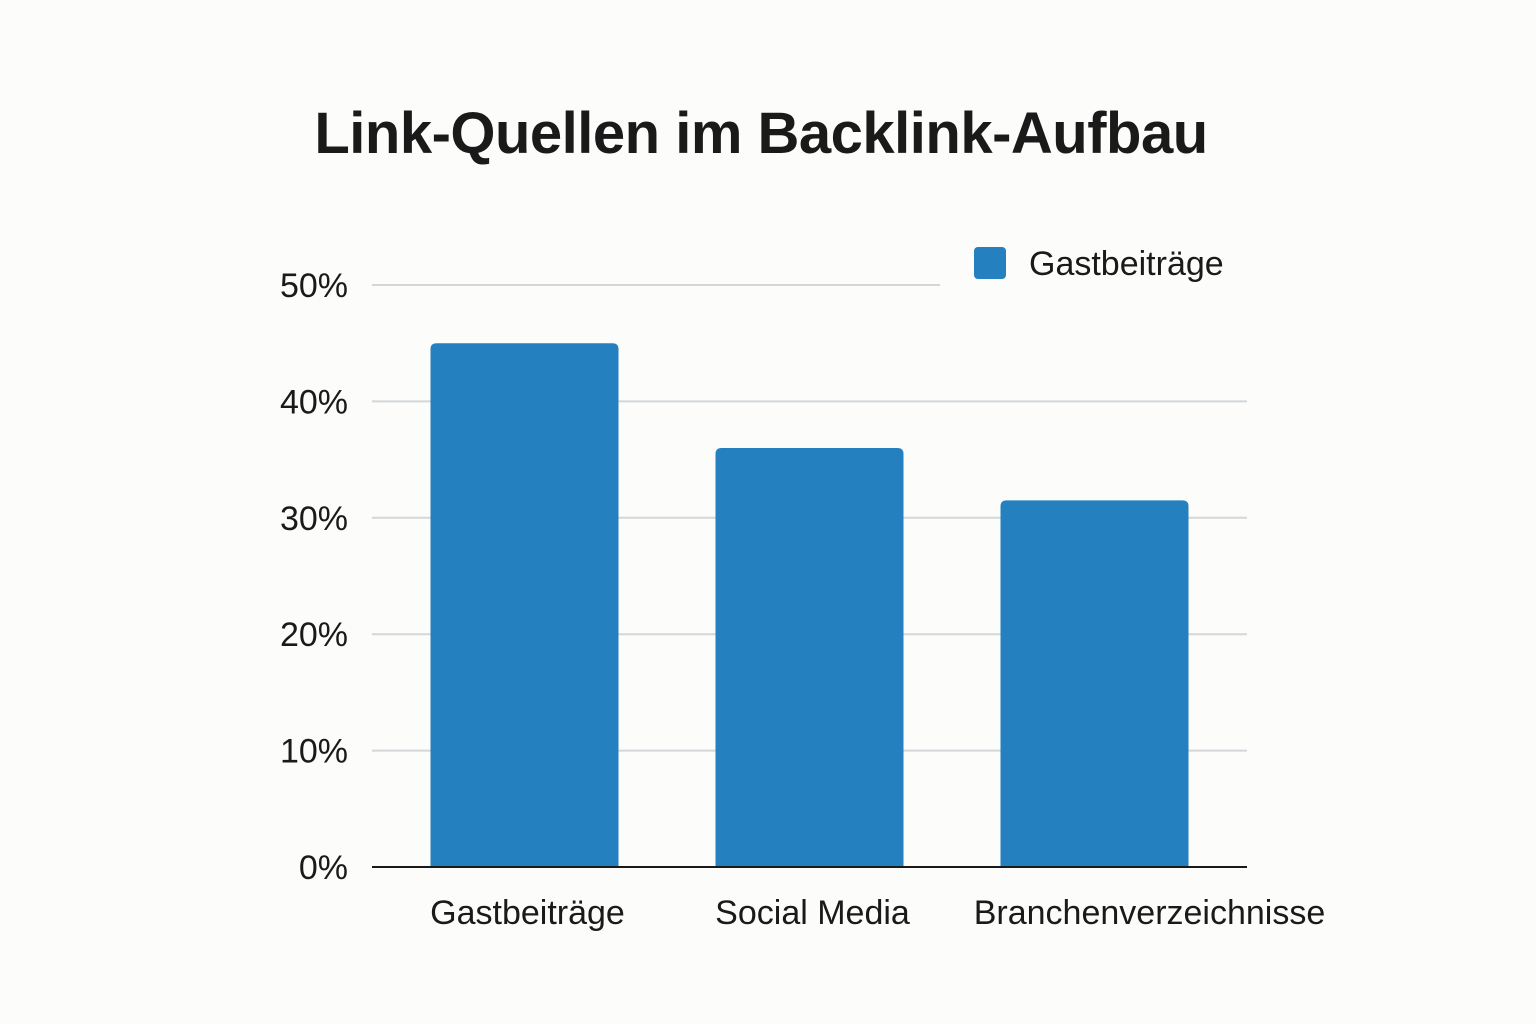 The image size is (1536, 1024). I want to click on y-tick-label: 20%, so click(314, 635).